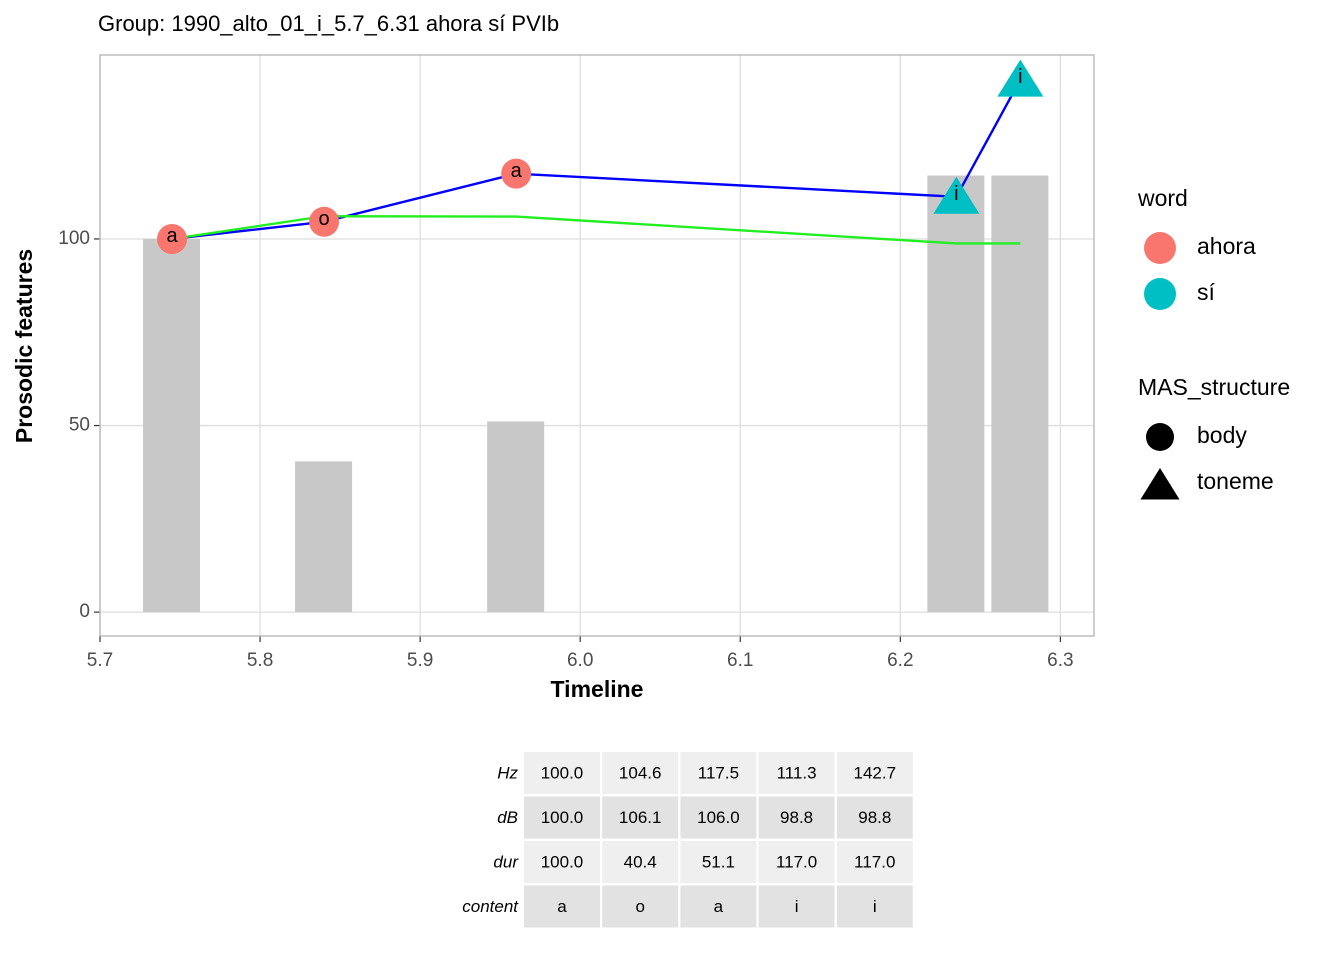 The image size is (1344, 960). I want to click on x-tick-label: 6.2, so click(900, 660).